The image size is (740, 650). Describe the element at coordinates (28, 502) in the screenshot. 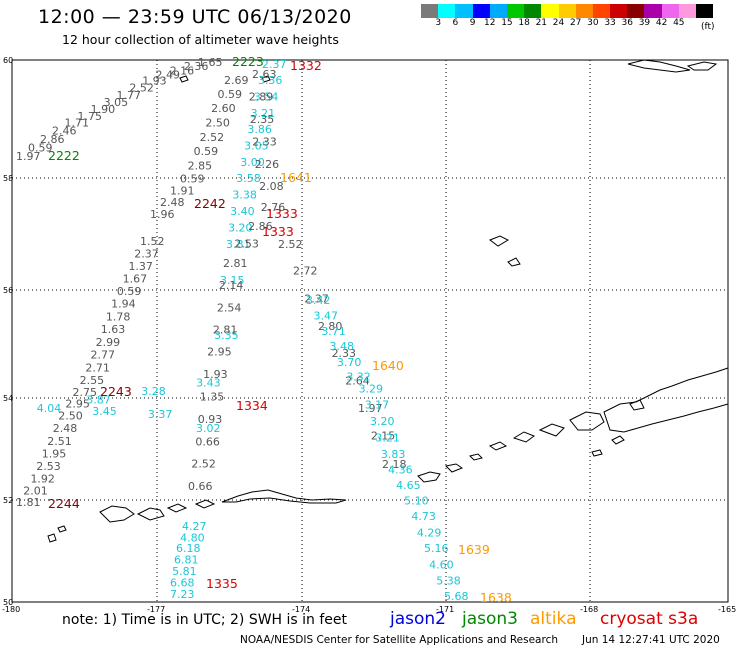

I see `wave-height-value: 1.81` at that location.